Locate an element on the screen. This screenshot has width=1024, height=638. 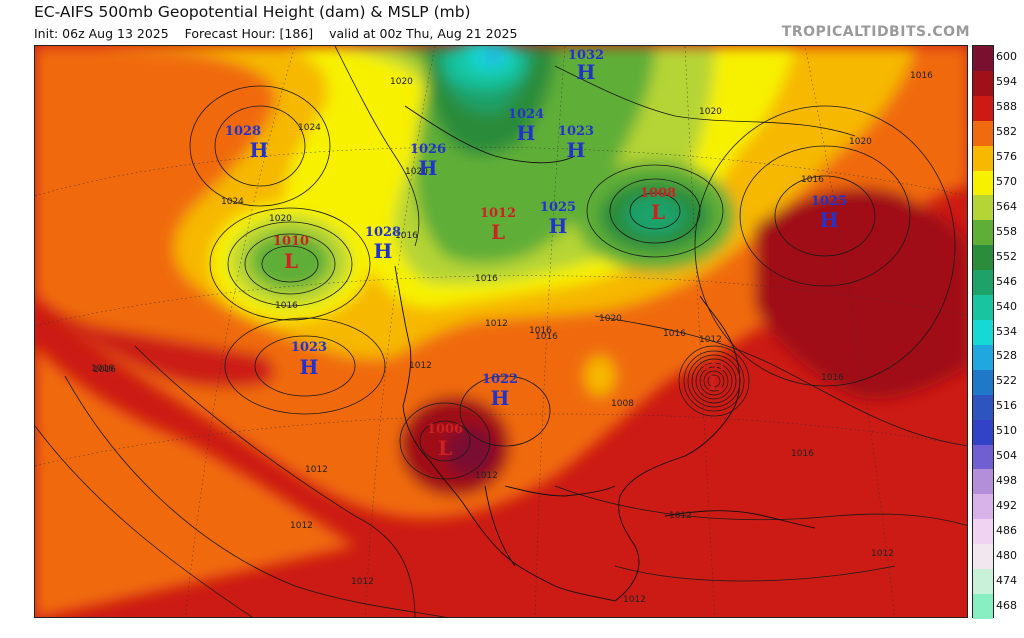
high-center: 1023 H is located at coordinates (309, 359).